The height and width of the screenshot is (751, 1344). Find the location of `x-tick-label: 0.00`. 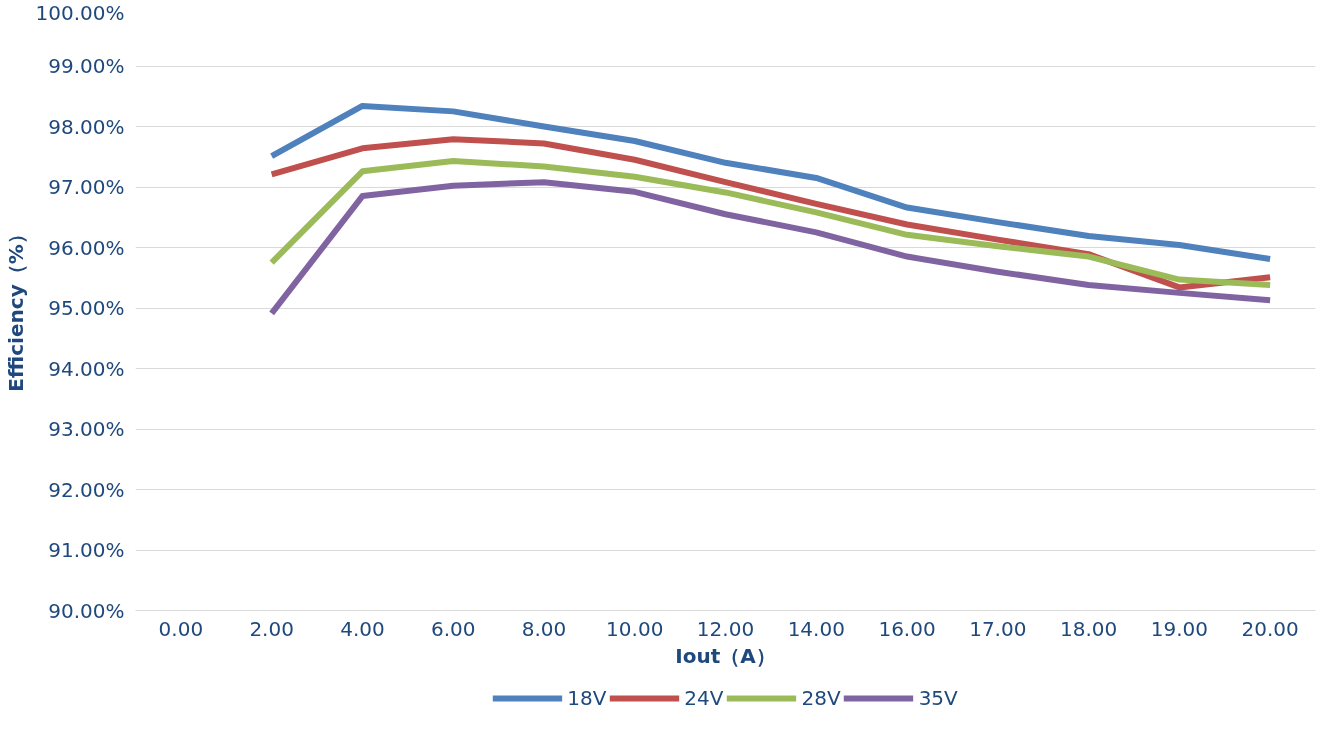

x-tick-label: 0.00 is located at coordinates (181, 628).